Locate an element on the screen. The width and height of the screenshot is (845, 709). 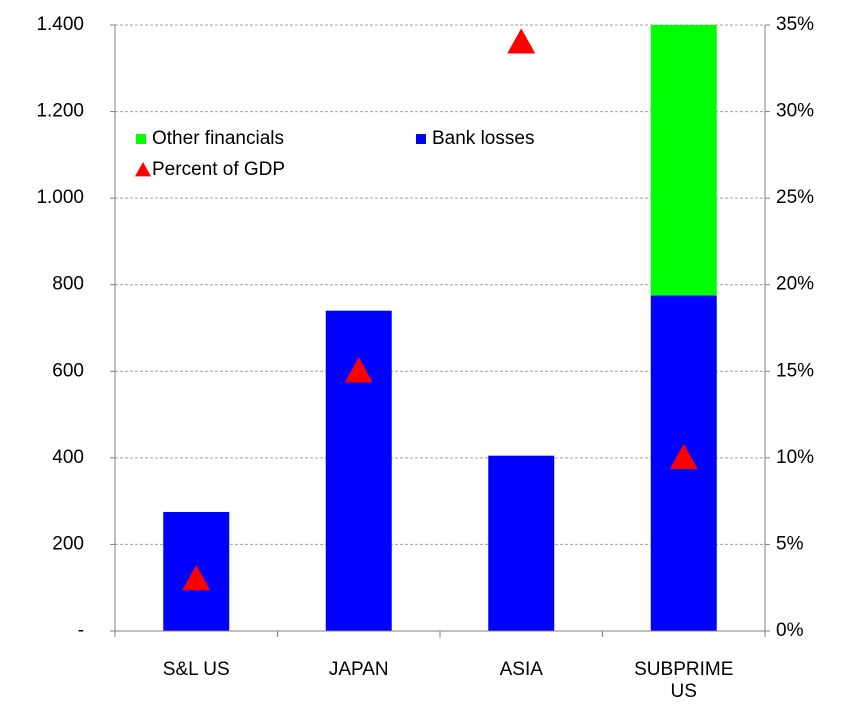
x-tick-label: JAPAN is located at coordinates (358, 669).